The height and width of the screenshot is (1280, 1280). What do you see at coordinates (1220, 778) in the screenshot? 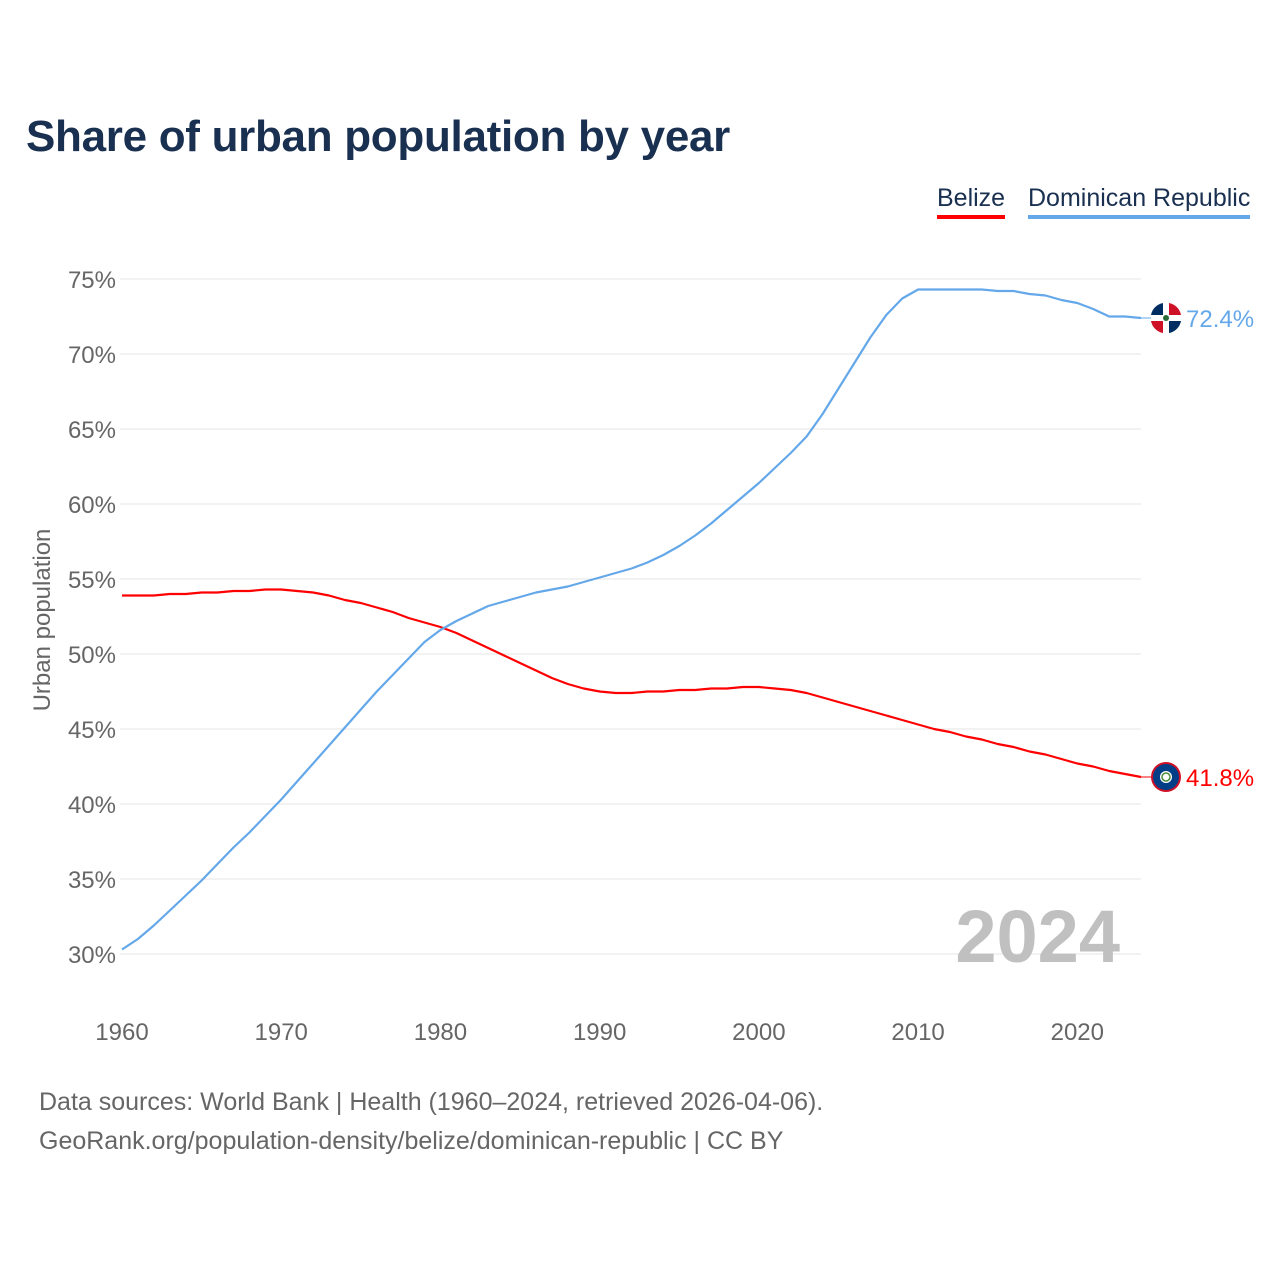
I see `end-value-label: 41.8%` at bounding box center [1220, 778].